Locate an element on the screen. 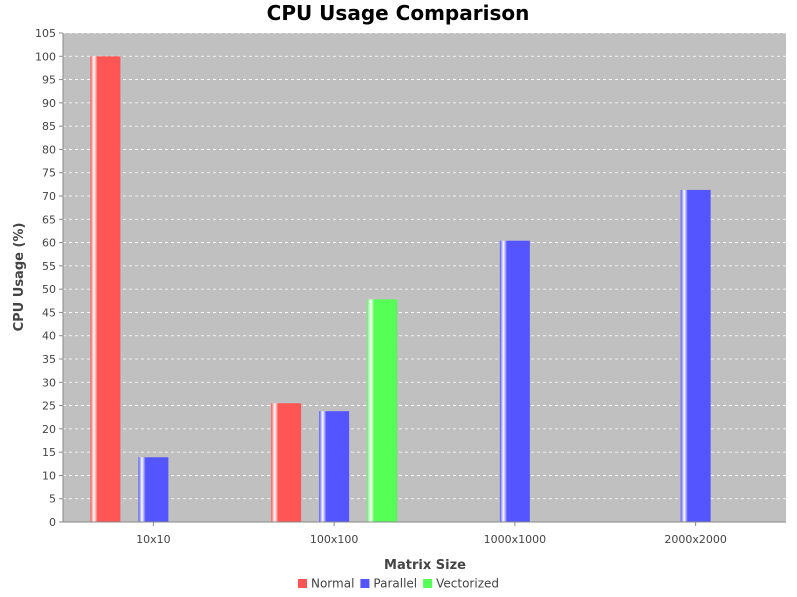 Image resolution: width=797 pixels, height=597 pixels. chart-title: CPU Usage Comparison is located at coordinates (398, 13).